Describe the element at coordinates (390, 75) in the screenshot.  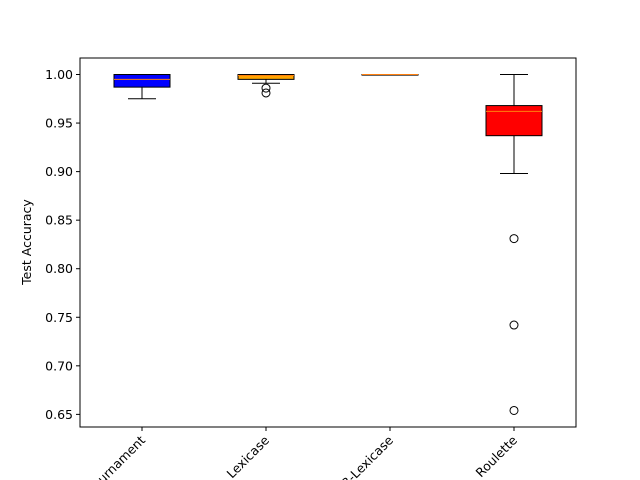
I see `box-b-lexicase` at that location.